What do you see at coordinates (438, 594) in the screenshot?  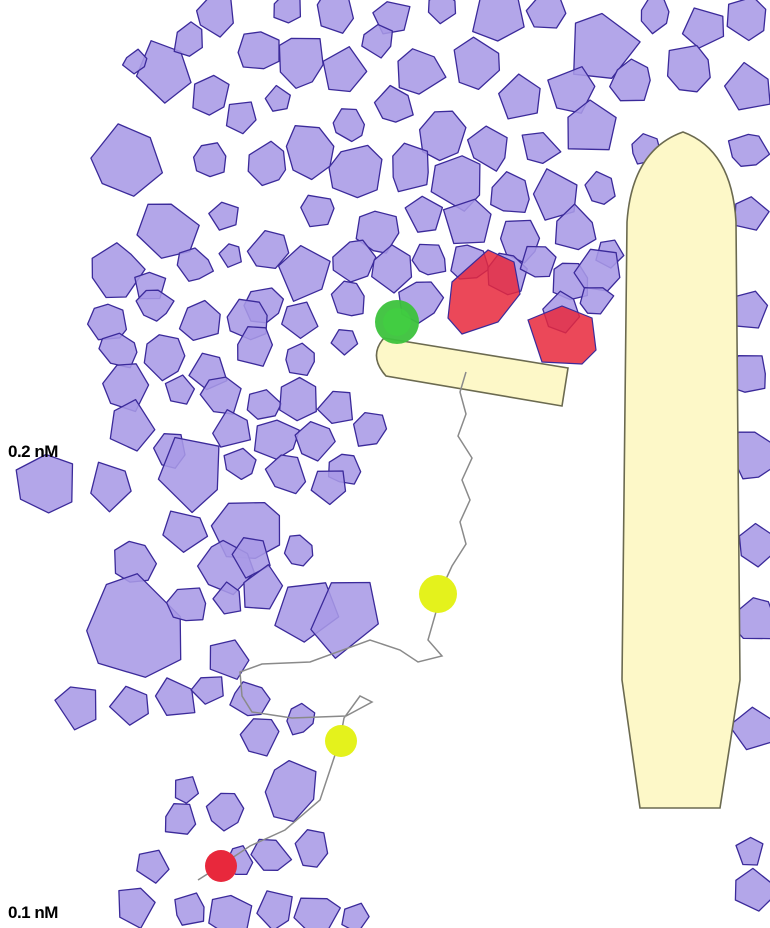 I see `yellow-marker-upper` at bounding box center [438, 594].